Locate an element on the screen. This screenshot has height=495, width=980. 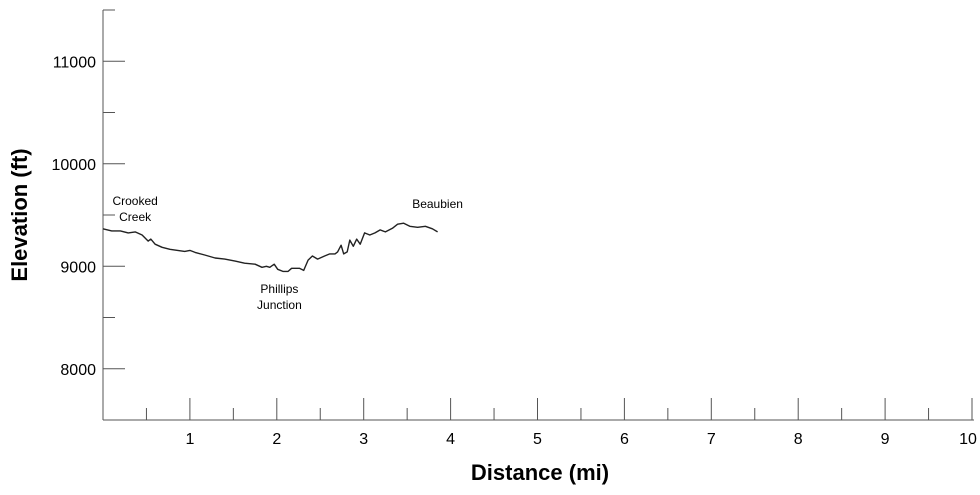
x-axis-label: Distance (mi) is located at coordinates (540, 472).